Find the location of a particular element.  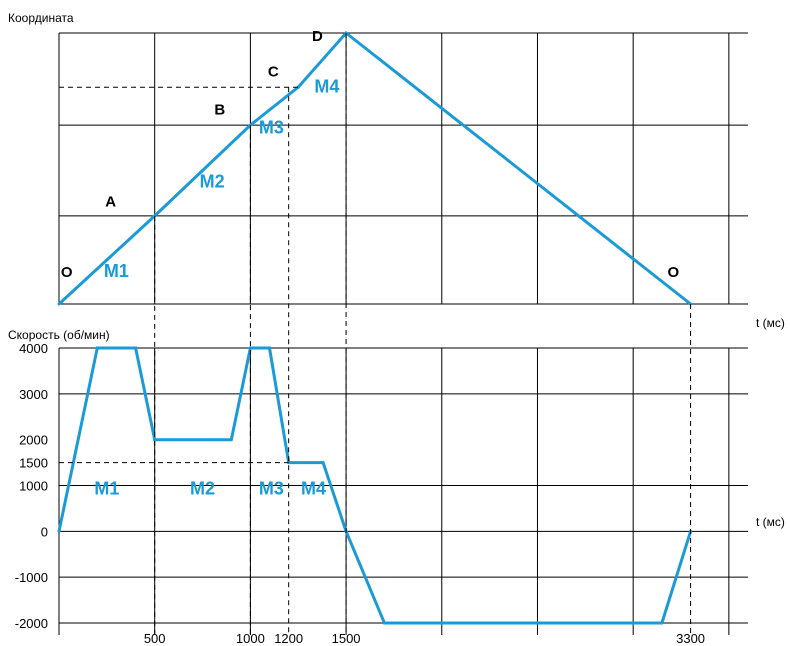

y-tick-label: 4000 is located at coordinates (33, 348).